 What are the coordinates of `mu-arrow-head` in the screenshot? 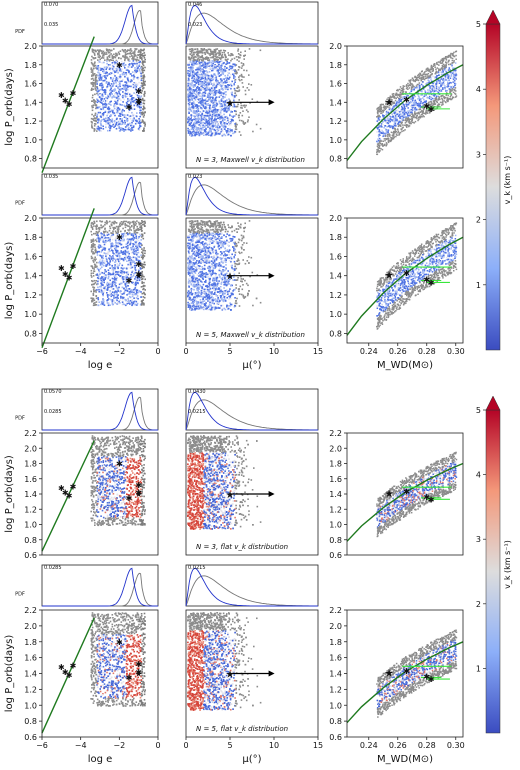 It's located at (272, 102).